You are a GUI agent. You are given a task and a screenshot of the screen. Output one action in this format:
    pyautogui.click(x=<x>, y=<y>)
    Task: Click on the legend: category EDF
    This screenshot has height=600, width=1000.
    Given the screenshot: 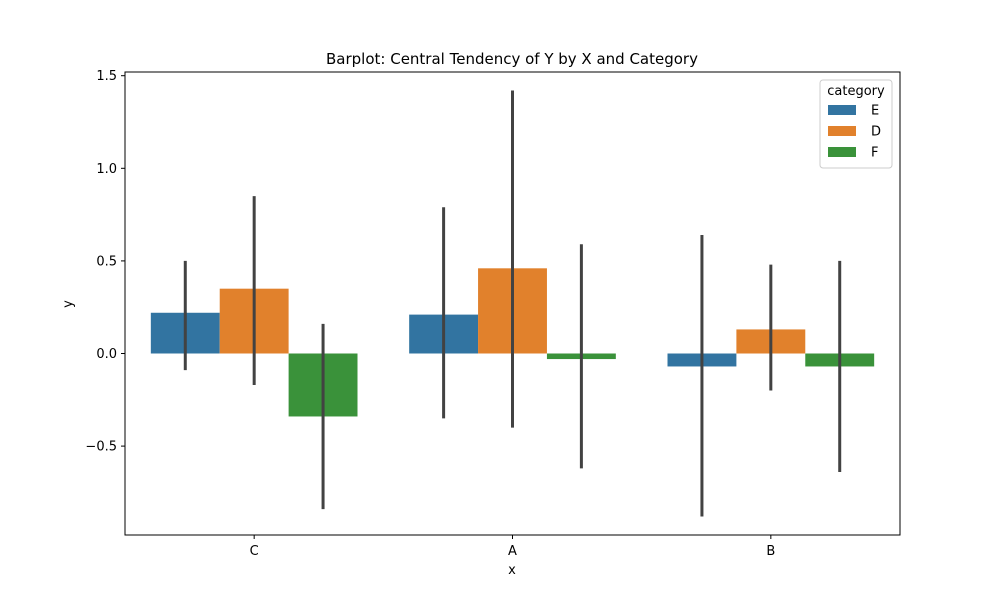 What is the action you would take?
    pyautogui.click(x=856, y=124)
    